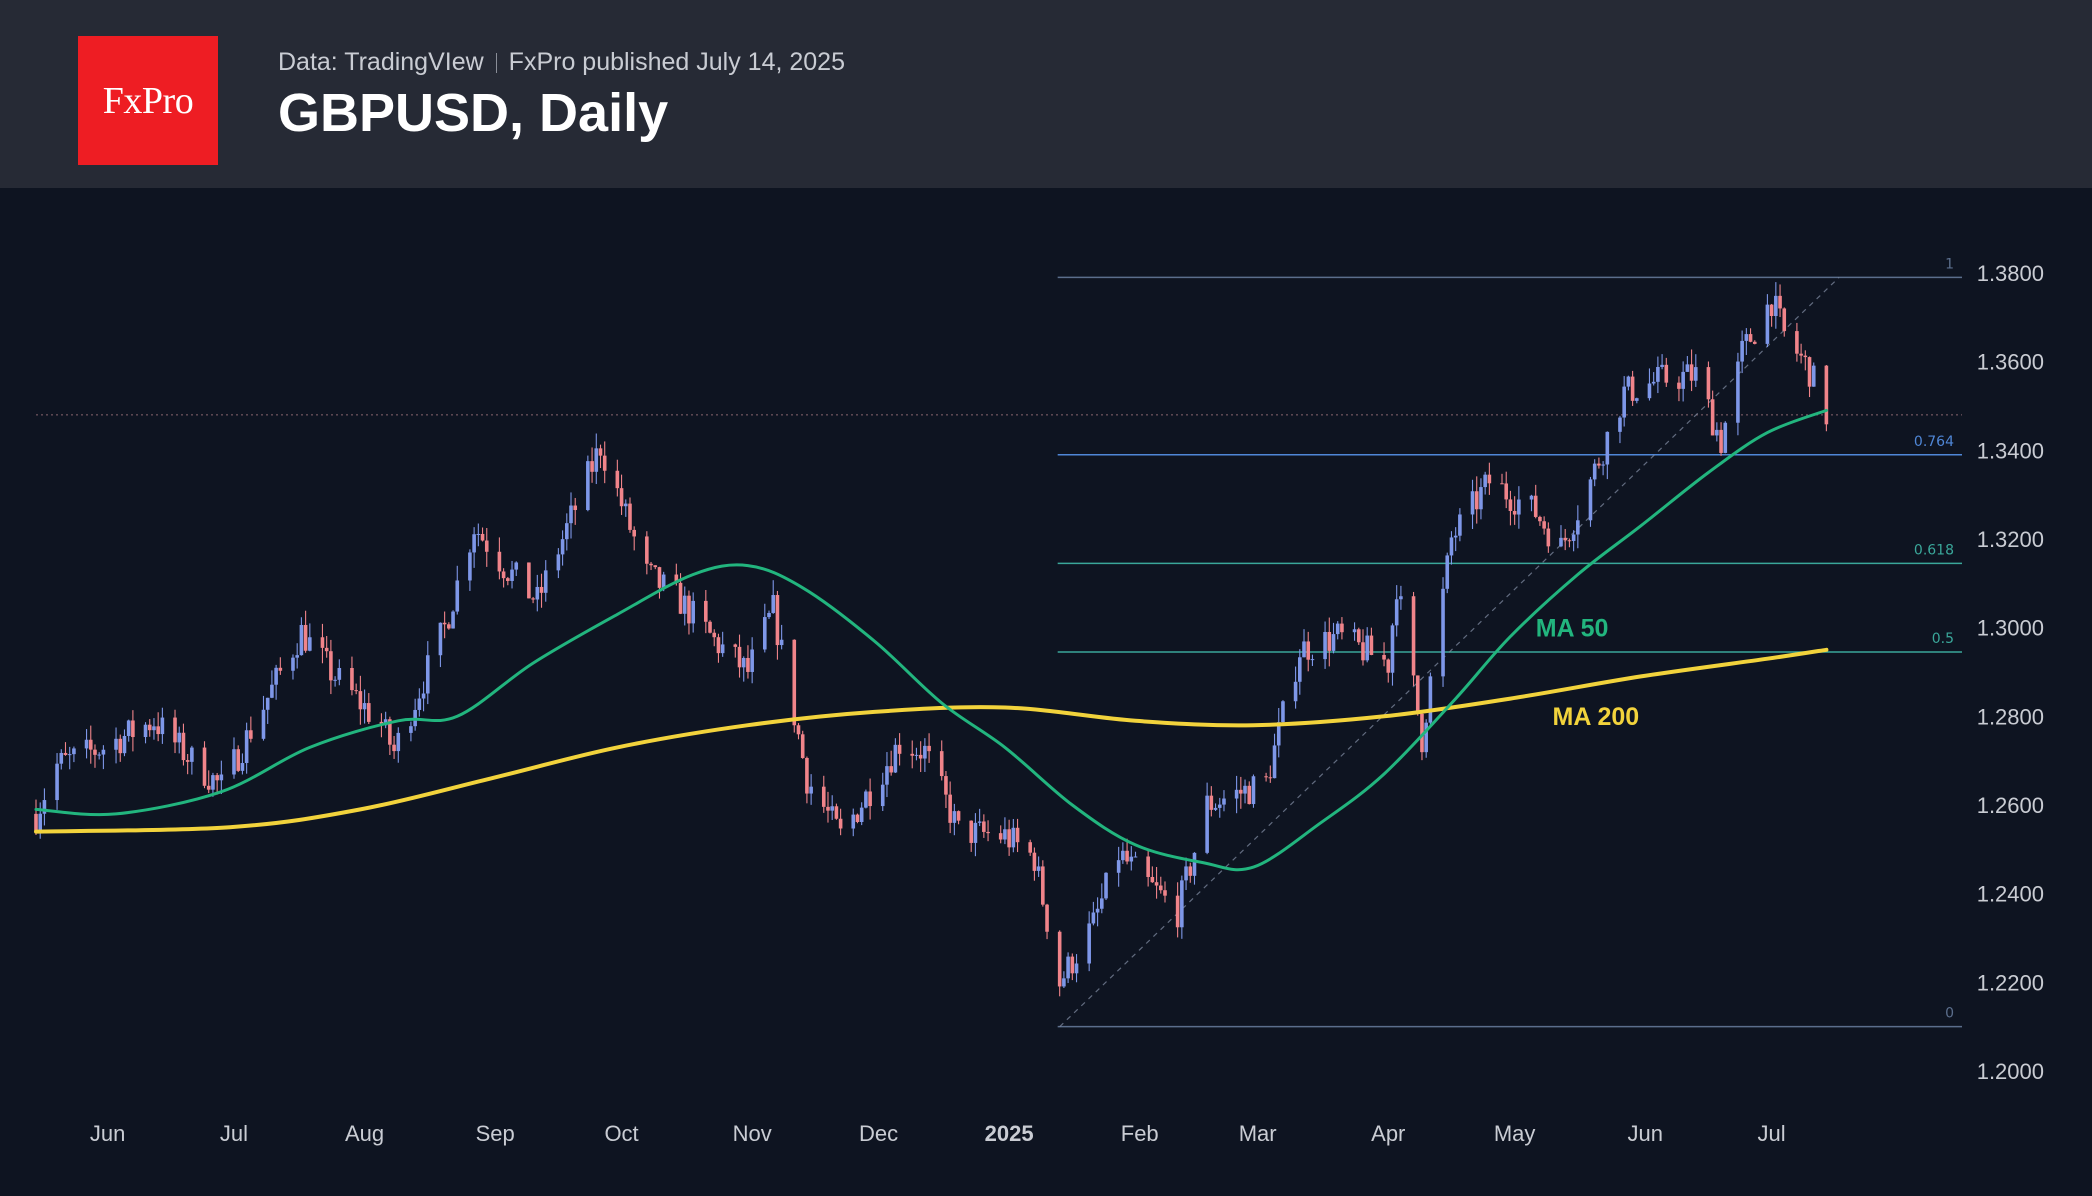  What do you see at coordinates (364, 1133) in the screenshot?
I see `x-tick-label: Aug` at bounding box center [364, 1133].